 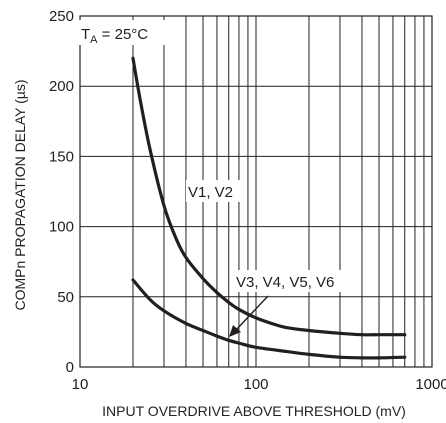 I want to click on v36-arrow, so click(x=249, y=316).